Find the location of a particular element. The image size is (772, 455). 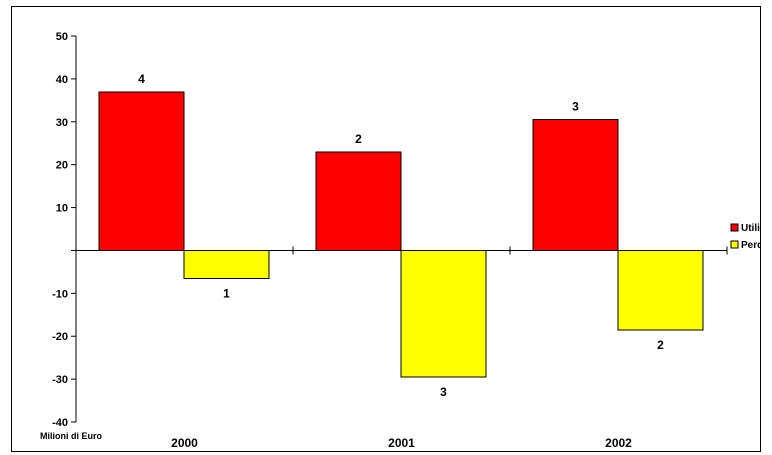

y-tick-label: -20 is located at coordinates (60, 337).